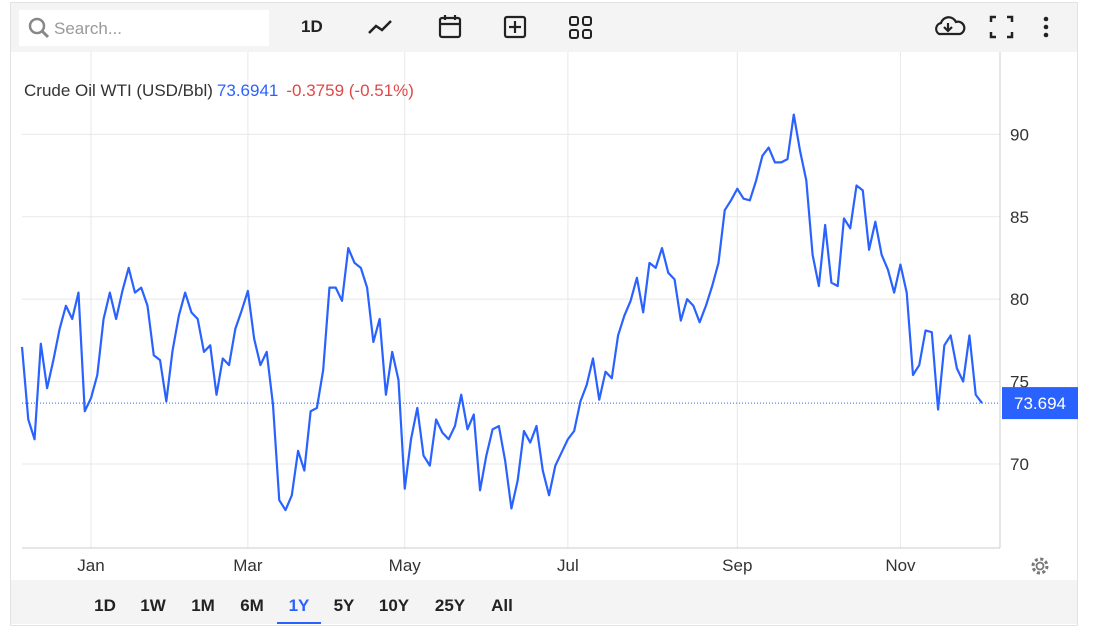 Image resolution: width=1094 pixels, height=632 pixels. I want to click on range-bar: 1D 1W 1M 6M 1Y 5Y 10Y 25Y All, so click(544, 602).